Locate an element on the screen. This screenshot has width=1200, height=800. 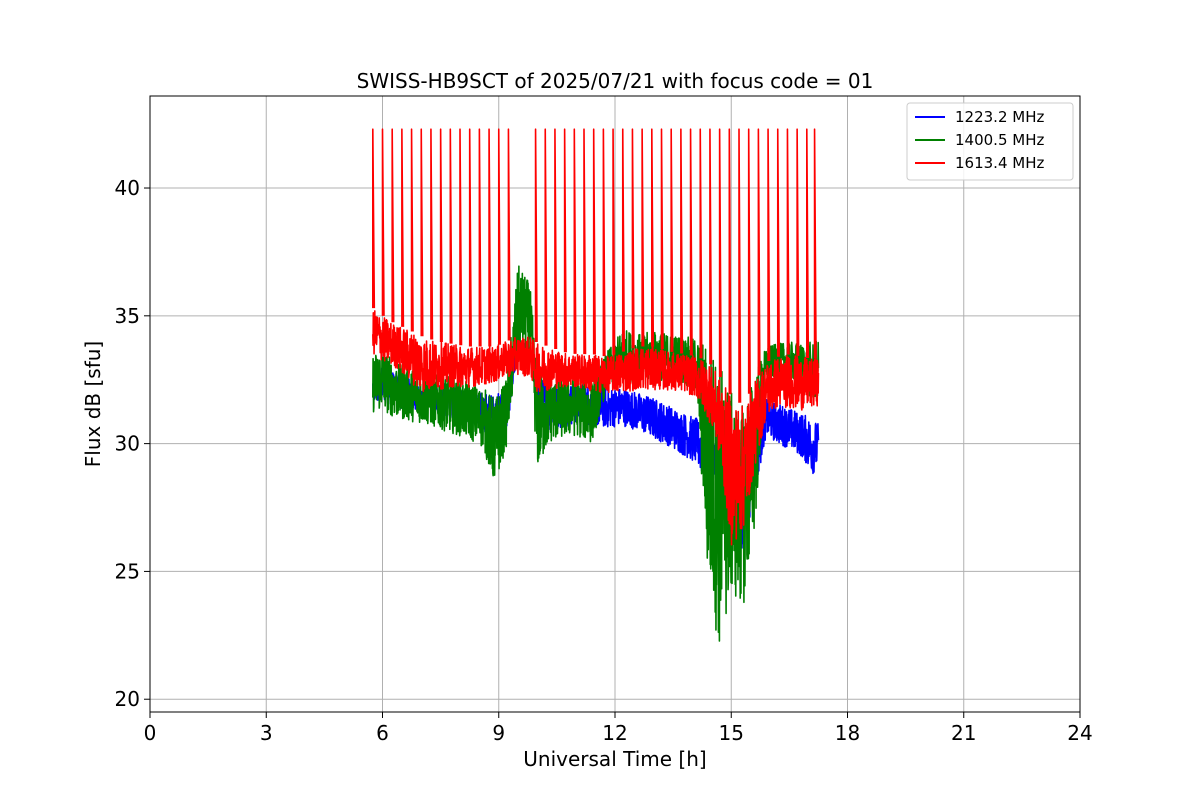
x-tick-label: 3 is located at coordinates (266, 733).